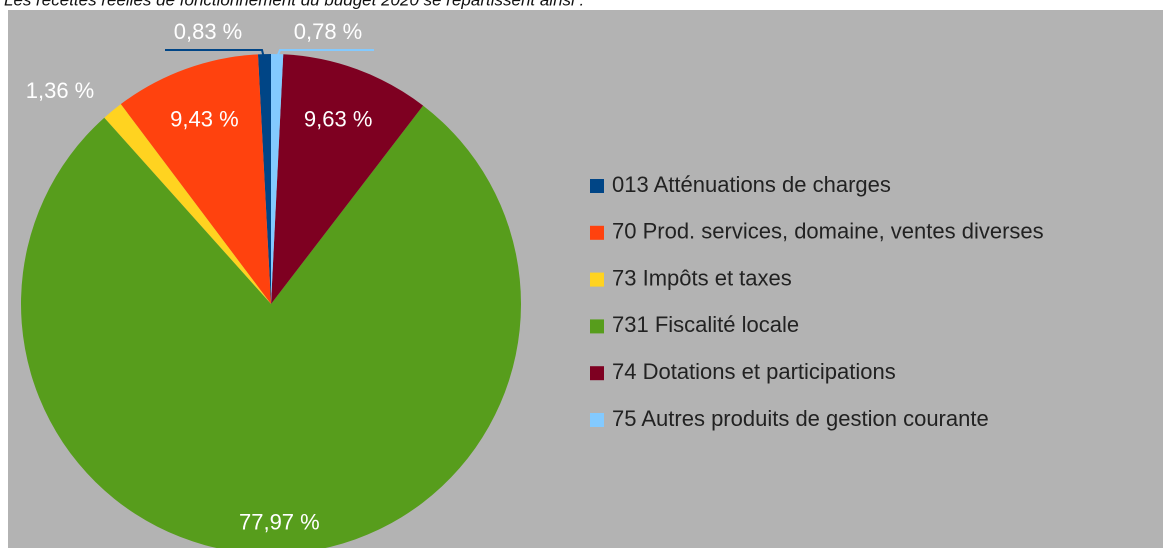 The image size is (1171, 548). What do you see at coordinates (751, 184) in the screenshot?
I see `legend-label: 013 Atténuations de charges` at bounding box center [751, 184].